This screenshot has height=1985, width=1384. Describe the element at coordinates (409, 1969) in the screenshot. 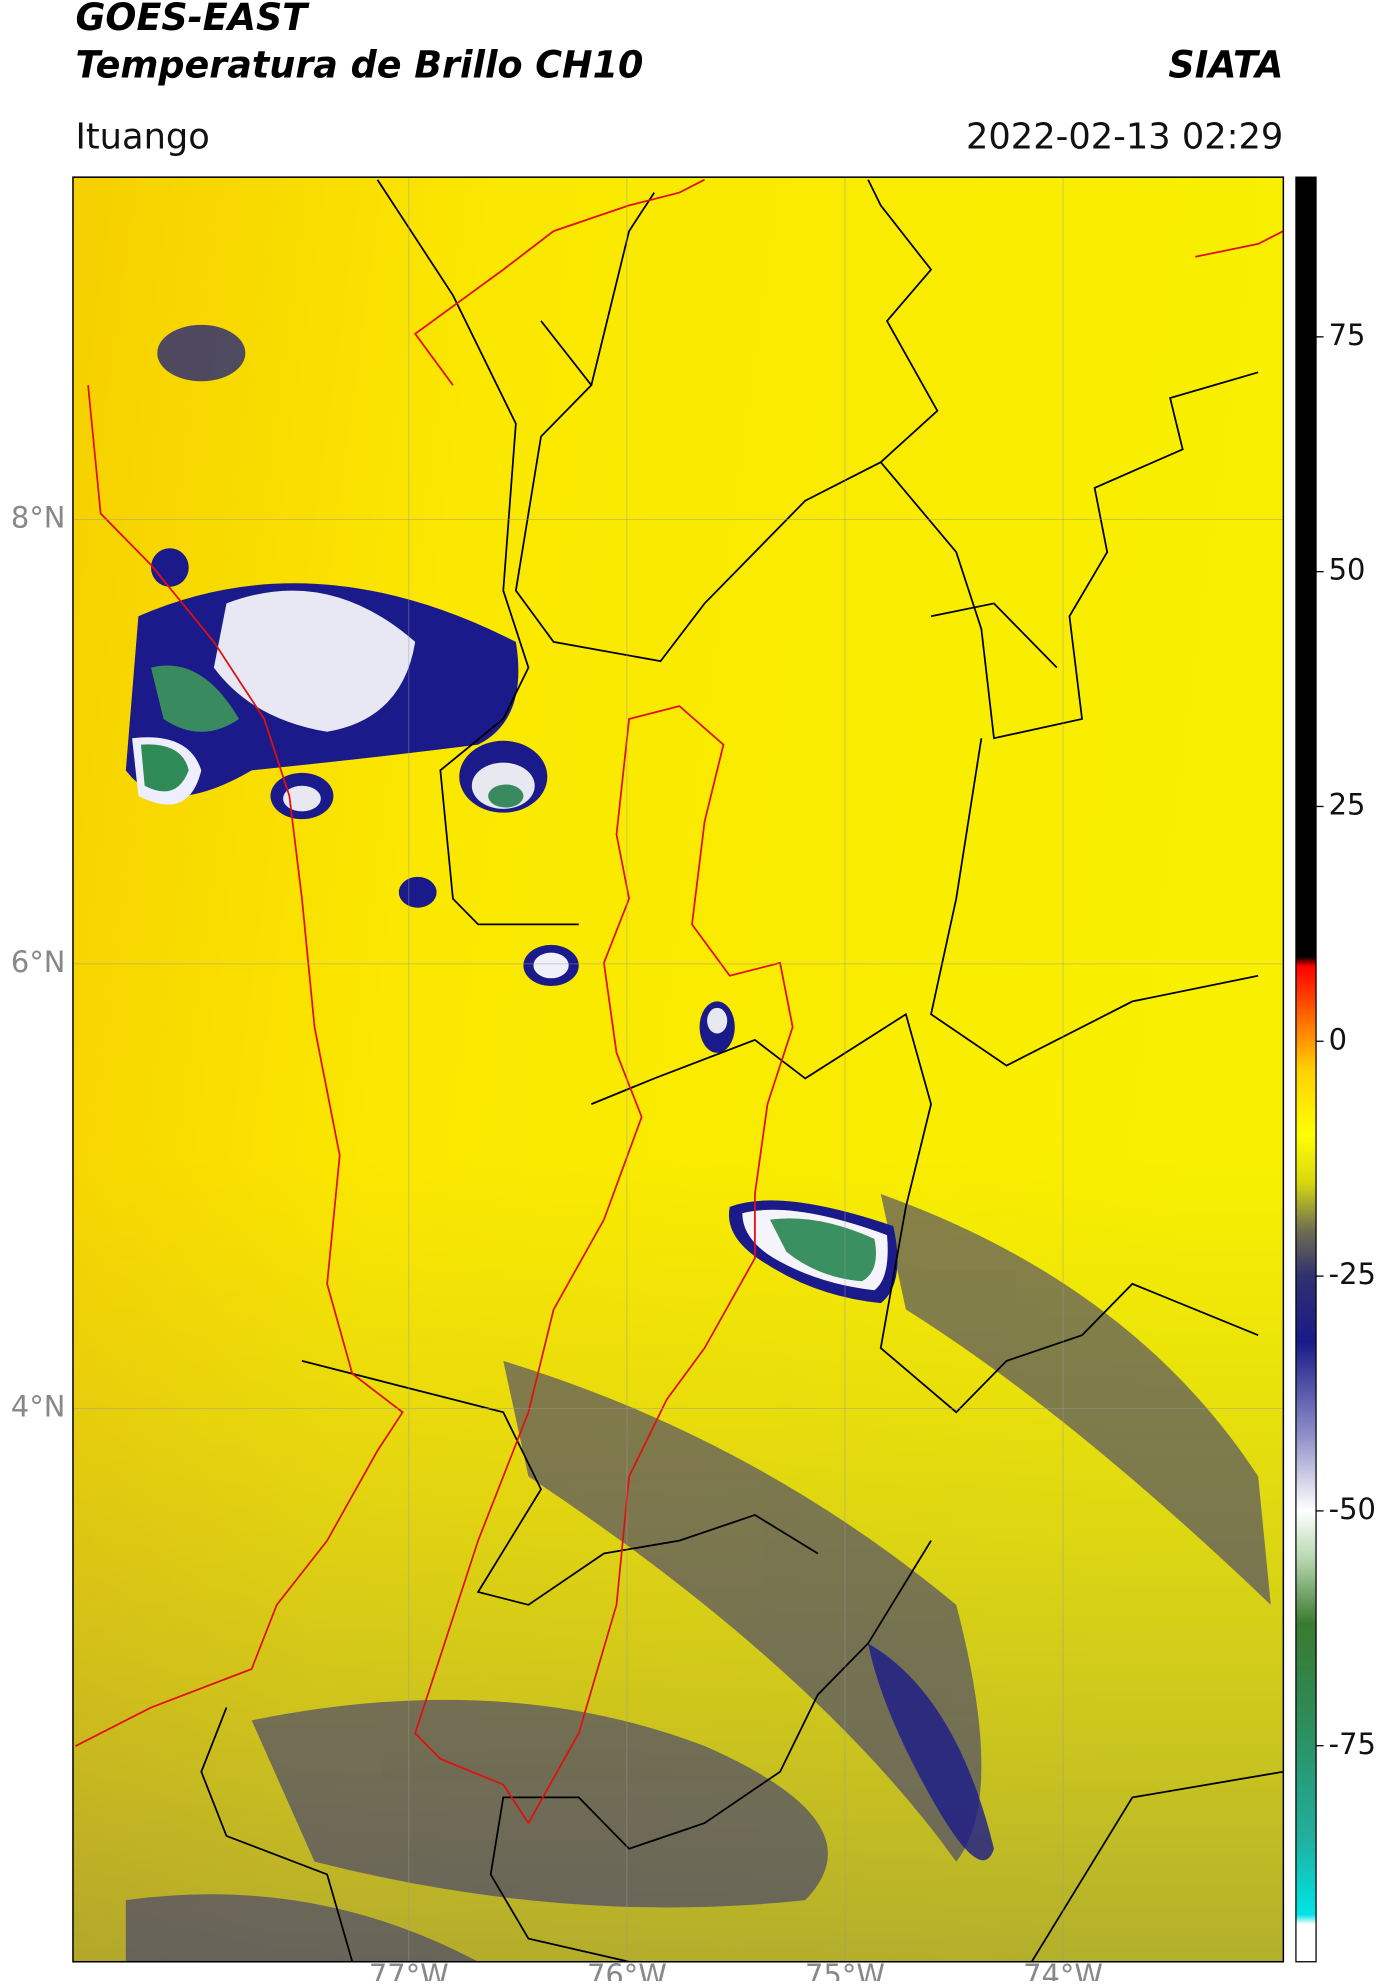

I see `x-tick-label: 77°W` at that location.